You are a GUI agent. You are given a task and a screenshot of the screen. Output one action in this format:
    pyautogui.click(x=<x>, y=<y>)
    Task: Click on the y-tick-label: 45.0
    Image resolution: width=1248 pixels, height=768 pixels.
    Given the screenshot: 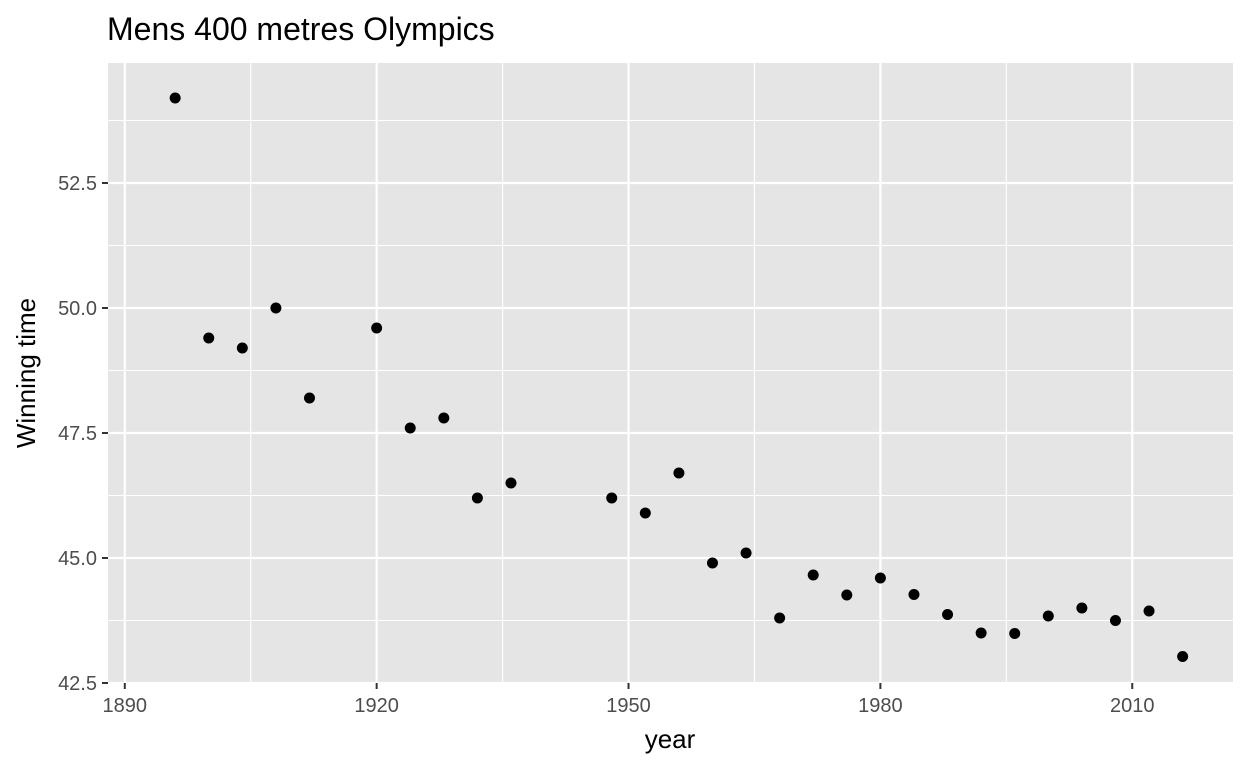 What is the action you would take?
    pyautogui.click(x=77, y=559)
    